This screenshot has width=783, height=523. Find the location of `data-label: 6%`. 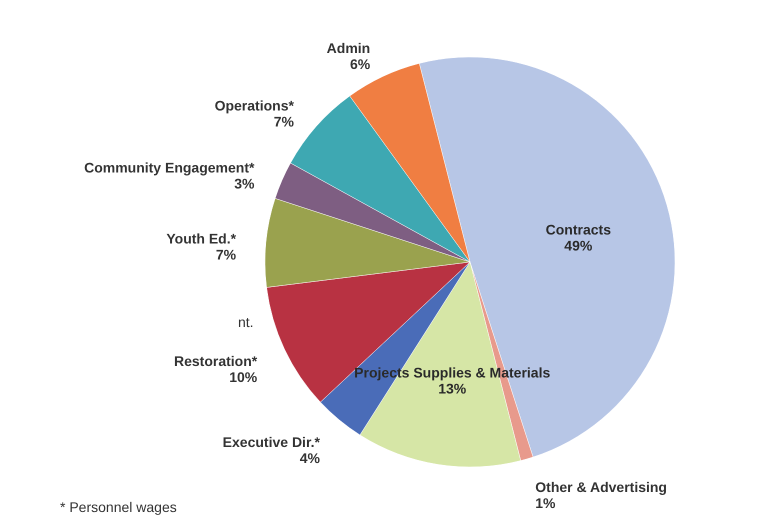

data-label: 6% is located at coordinates (360, 64).